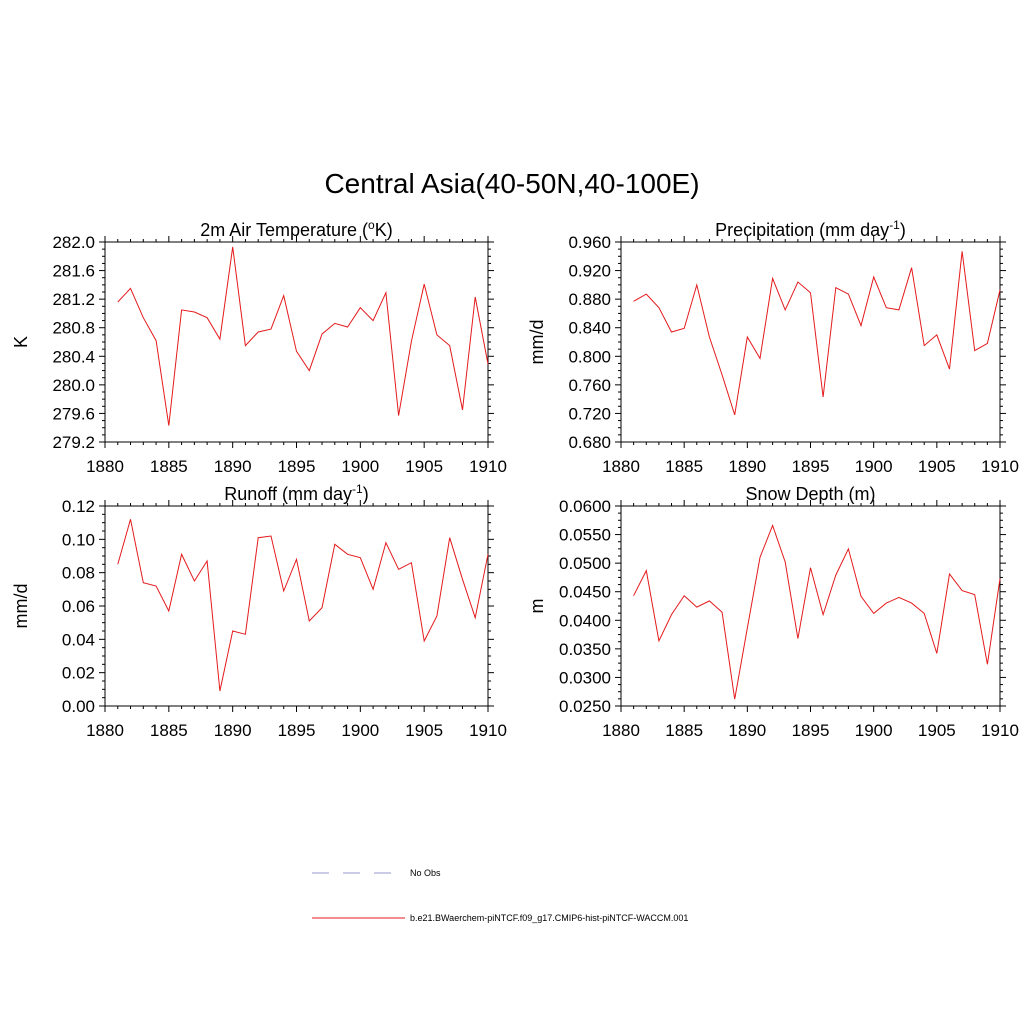 The image size is (1024, 1024). Describe the element at coordinates (589, 356) in the screenshot. I see `y-tick-label: 0.800` at that location.